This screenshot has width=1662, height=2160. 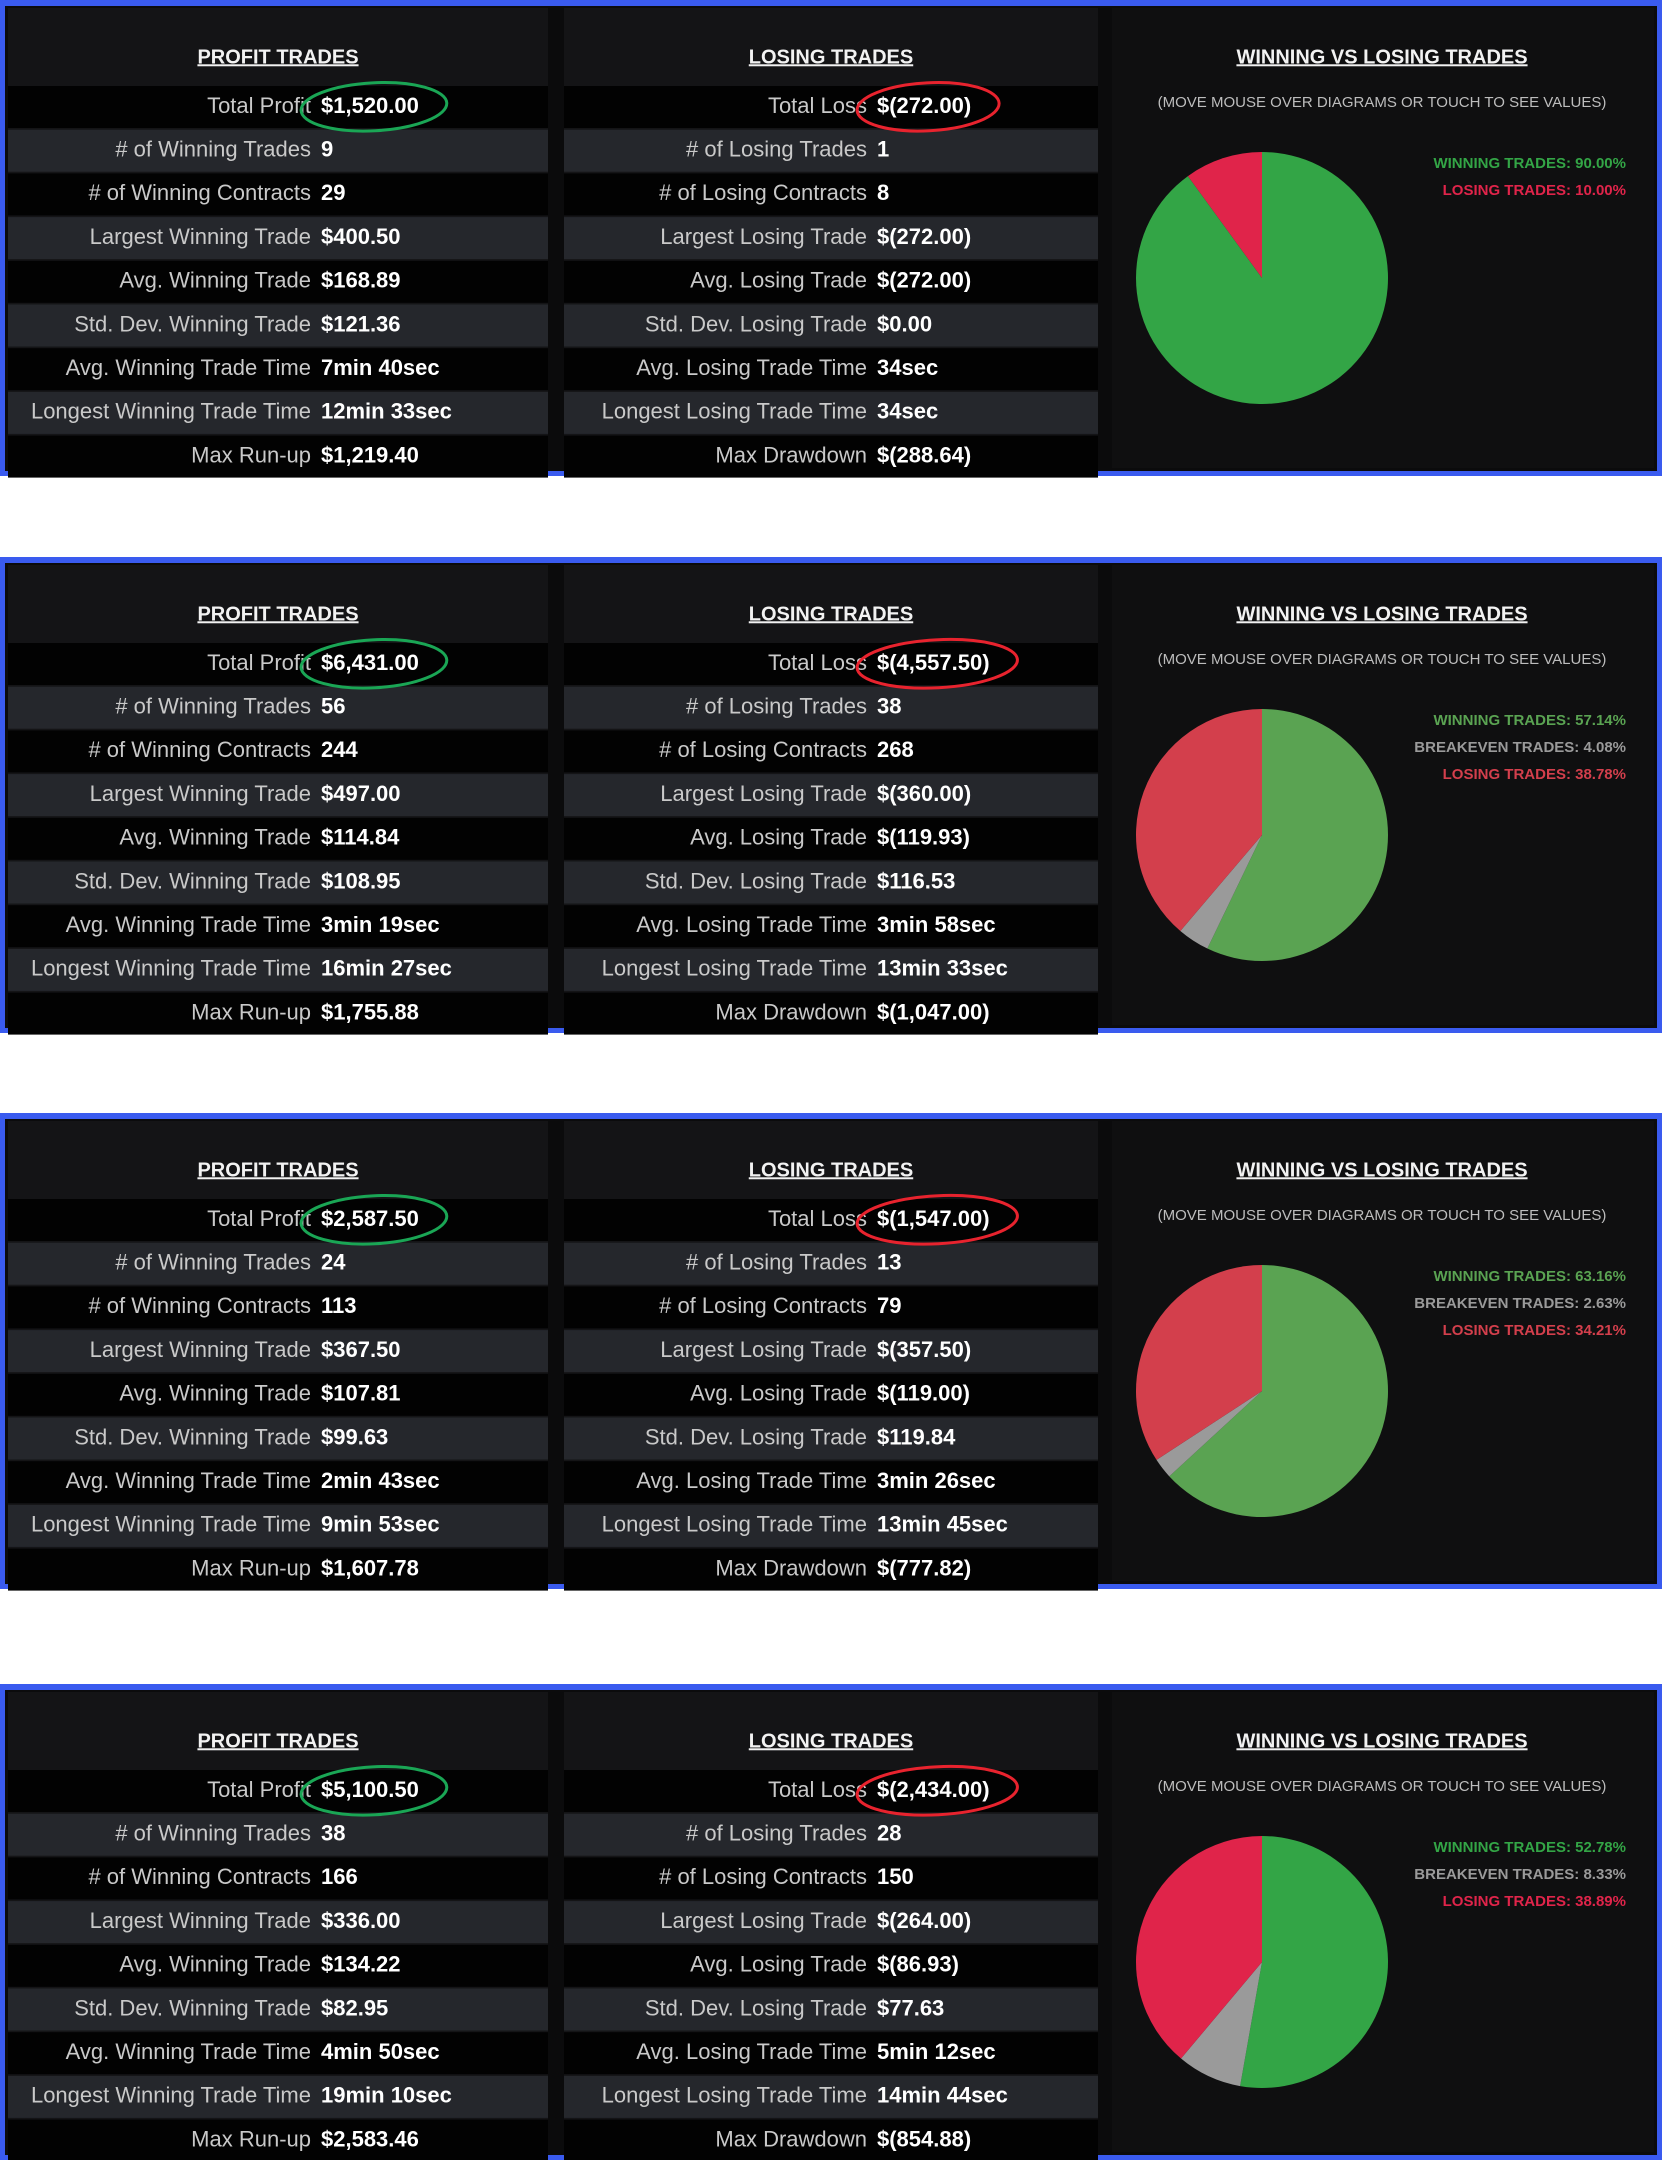 What do you see at coordinates (924, 1349) in the screenshot?
I see `stat-value: $(357.50)` at bounding box center [924, 1349].